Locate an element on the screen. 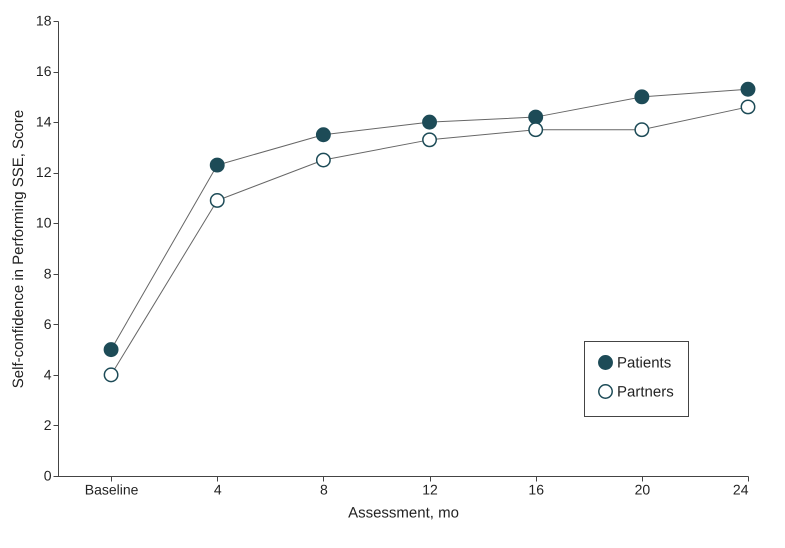  legend-label: Partners is located at coordinates (645, 392).